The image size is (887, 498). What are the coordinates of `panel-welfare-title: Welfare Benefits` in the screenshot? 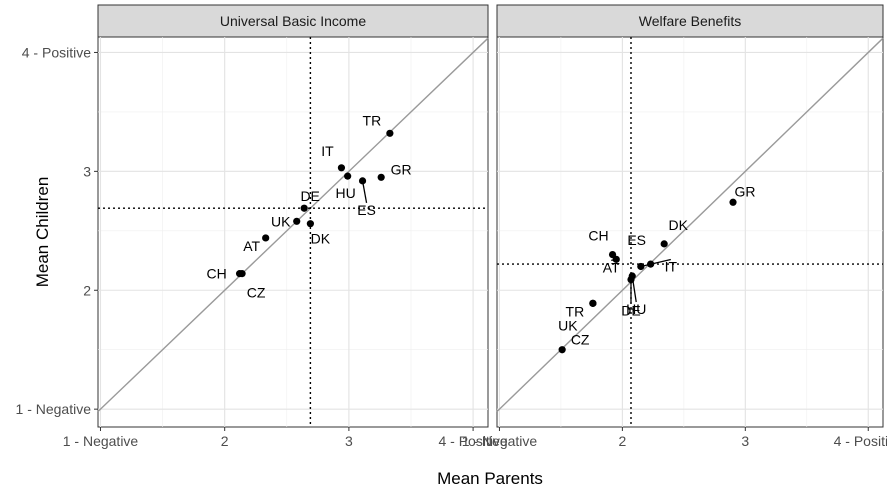 It's located at (690, 21).